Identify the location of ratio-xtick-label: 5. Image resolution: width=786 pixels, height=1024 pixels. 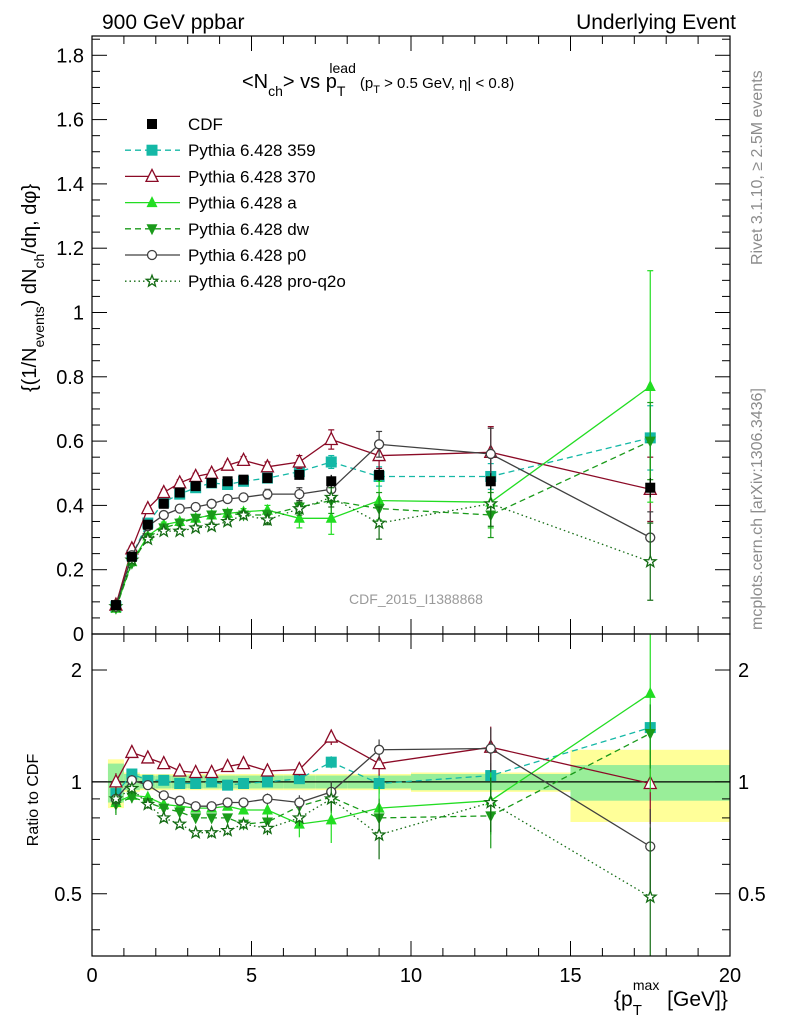
(251, 976).